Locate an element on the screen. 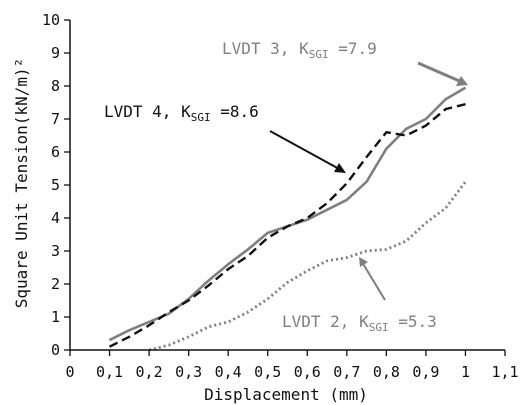  x-tick-label: 0,2 is located at coordinates (149, 372).